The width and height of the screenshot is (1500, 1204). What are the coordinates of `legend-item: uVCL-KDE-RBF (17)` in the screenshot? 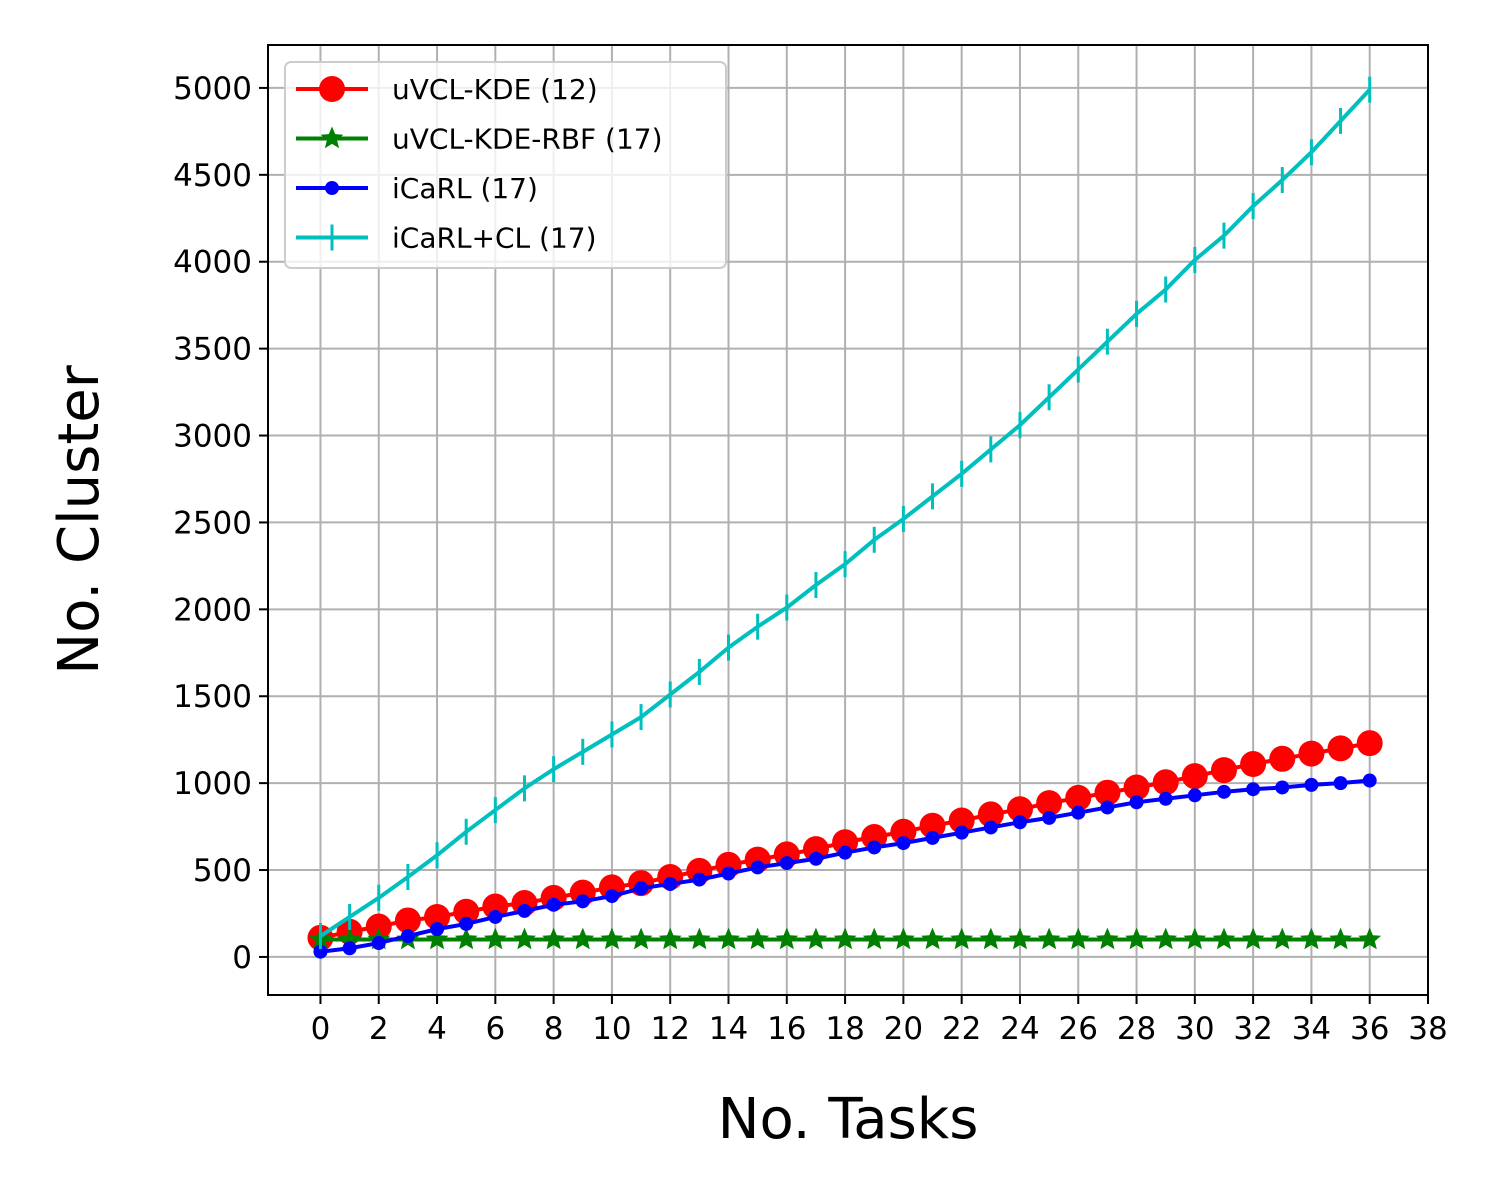 It's located at (479, 139).